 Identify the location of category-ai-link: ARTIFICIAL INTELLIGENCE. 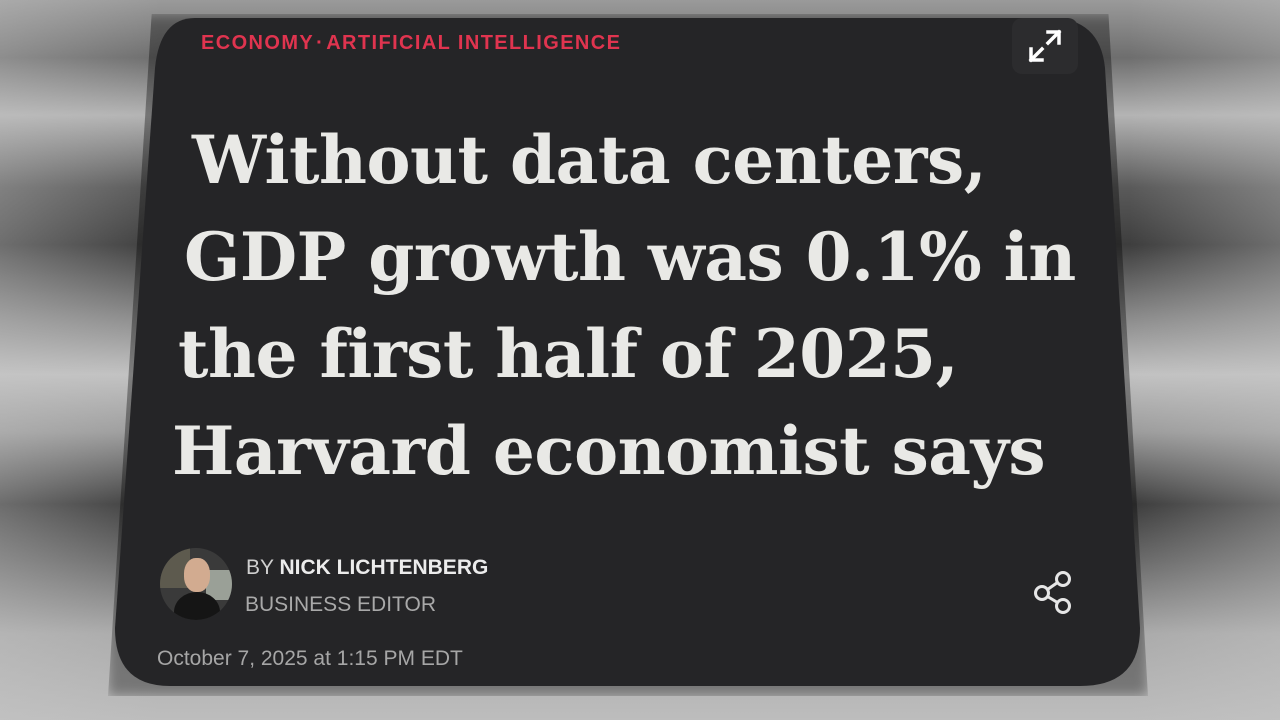
(474, 43).